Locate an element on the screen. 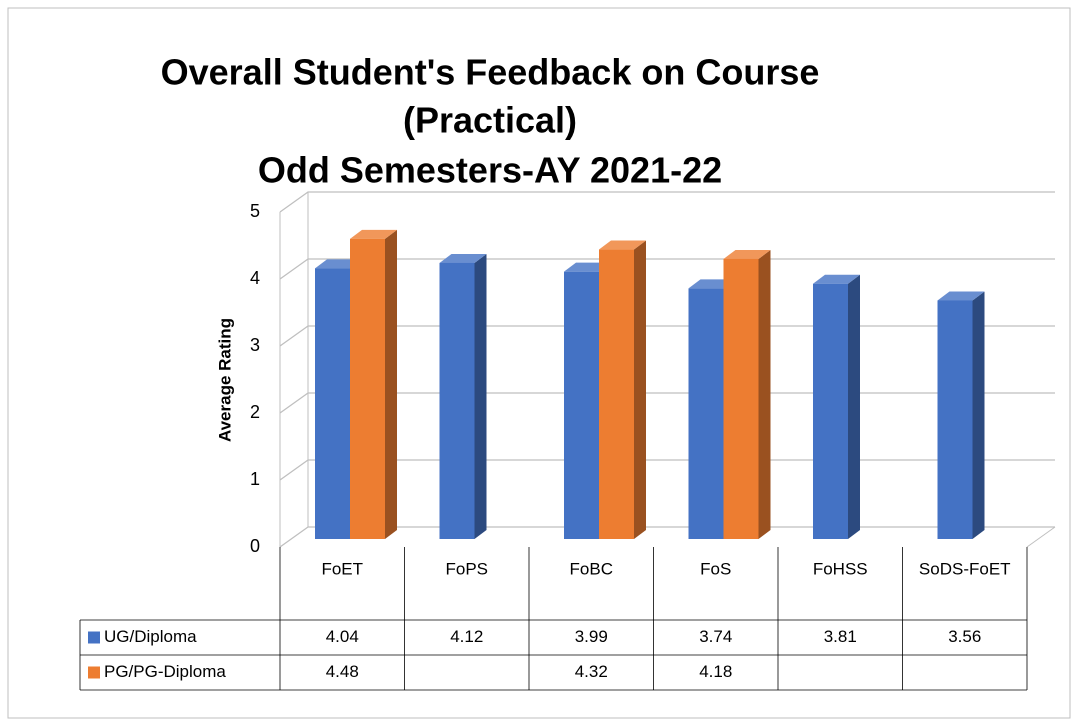 The image size is (1078, 728). x-tick-label: FoPS is located at coordinates (466, 568).